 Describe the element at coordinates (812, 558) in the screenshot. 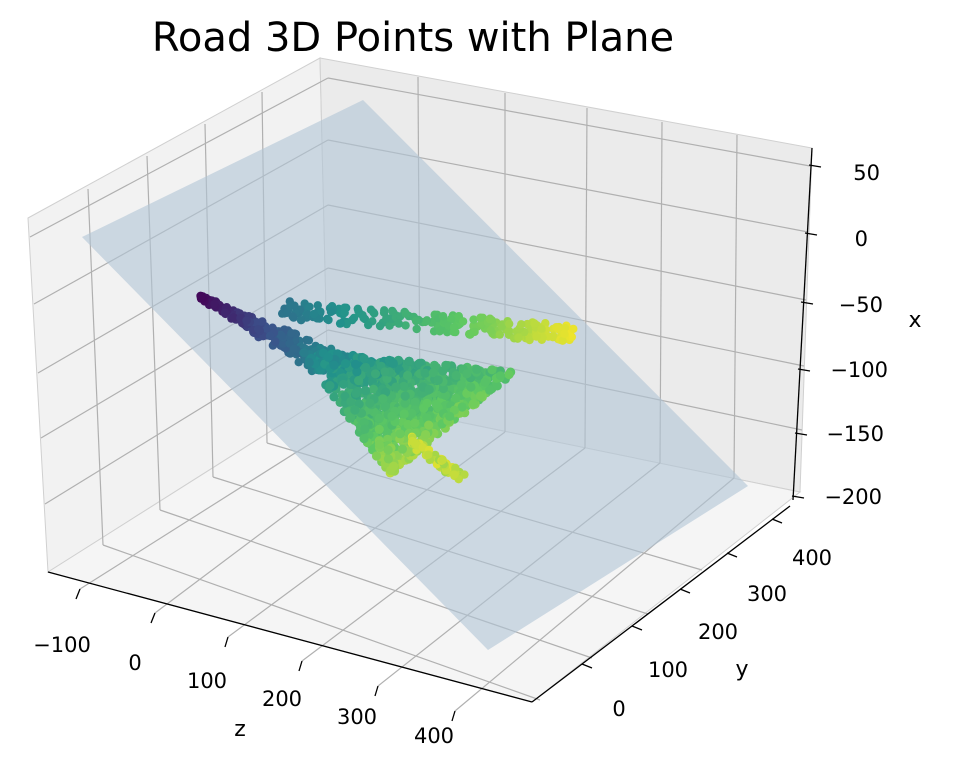

I see `y-tick-label: 400` at that location.